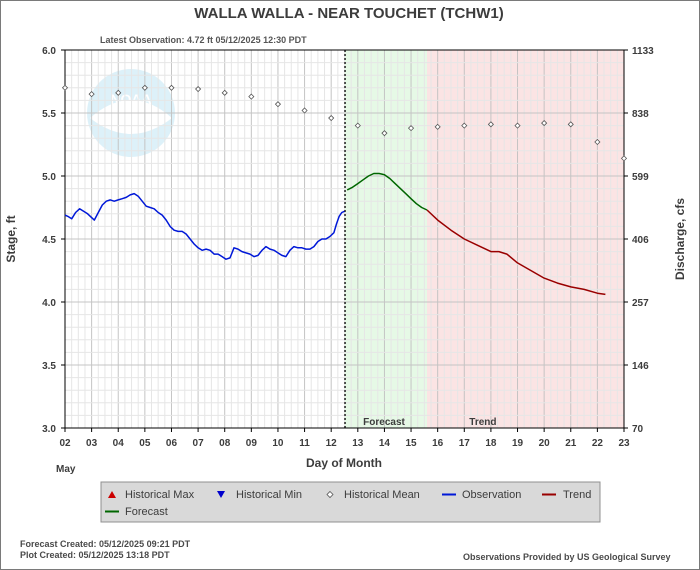  What do you see at coordinates (387, 191) in the screenshot?
I see `forecast-line` at bounding box center [387, 191].